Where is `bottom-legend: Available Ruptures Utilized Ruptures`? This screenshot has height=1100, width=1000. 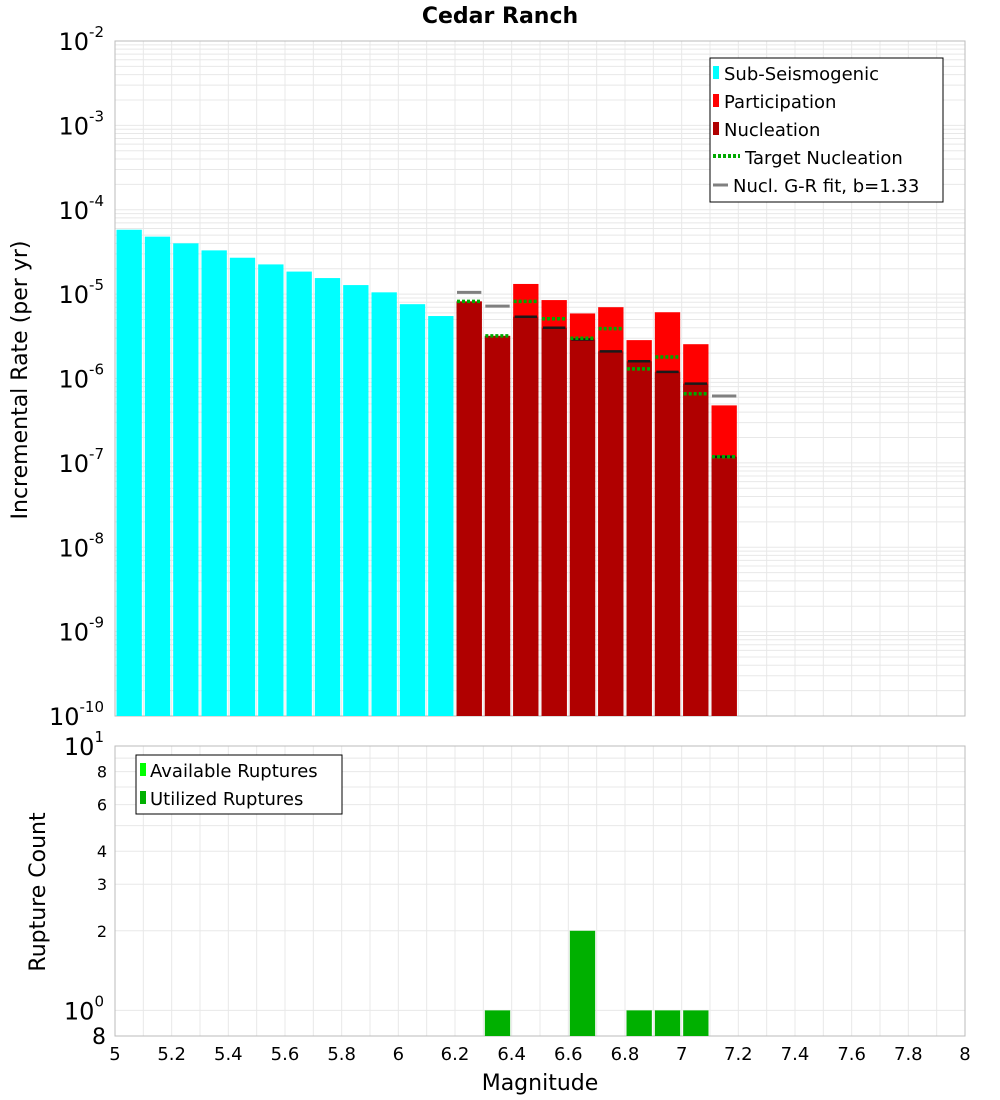
bottom-legend: Available Ruptures Utilized Ruptures is located at coordinates (239, 784).